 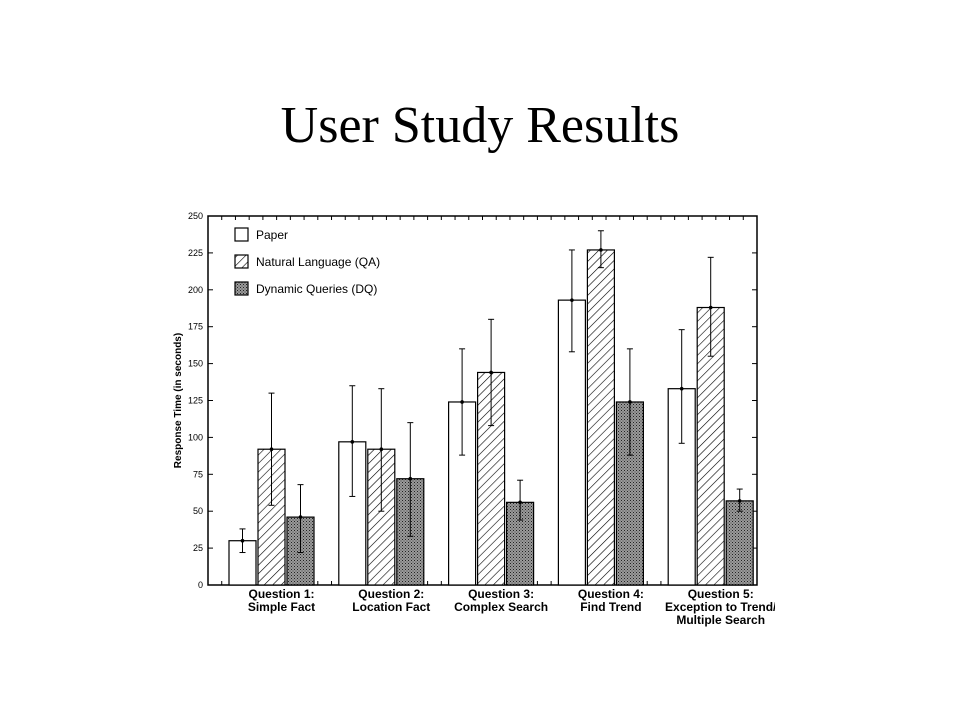 What do you see at coordinates (720, 607) in the screenshot?
I see `x-category-label: Exception to Trend/` at bounding box center [720, 607].